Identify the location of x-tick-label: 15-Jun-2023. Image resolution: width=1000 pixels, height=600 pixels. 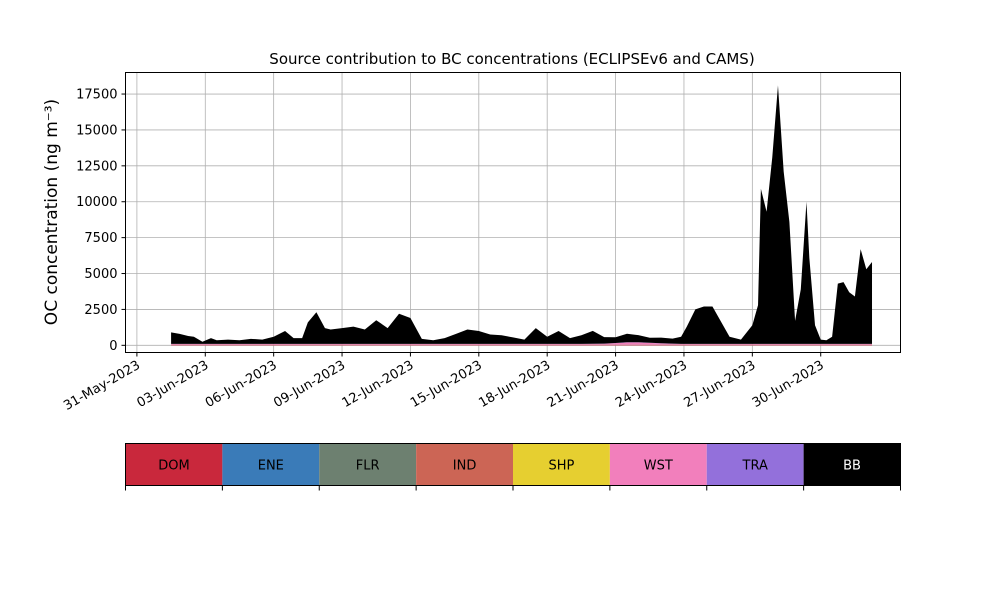
(446, 384).